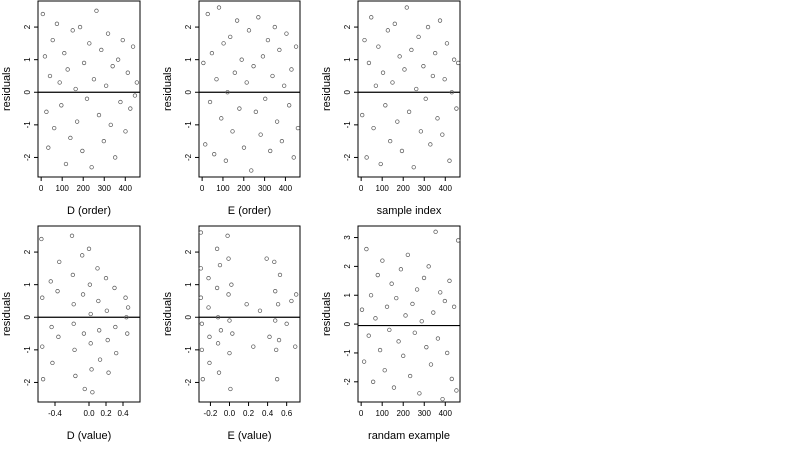  What do you see at coordinates (188, 59) in the screenshot?
I see `y-tick-label: 1` at bounding box center [188, 59].